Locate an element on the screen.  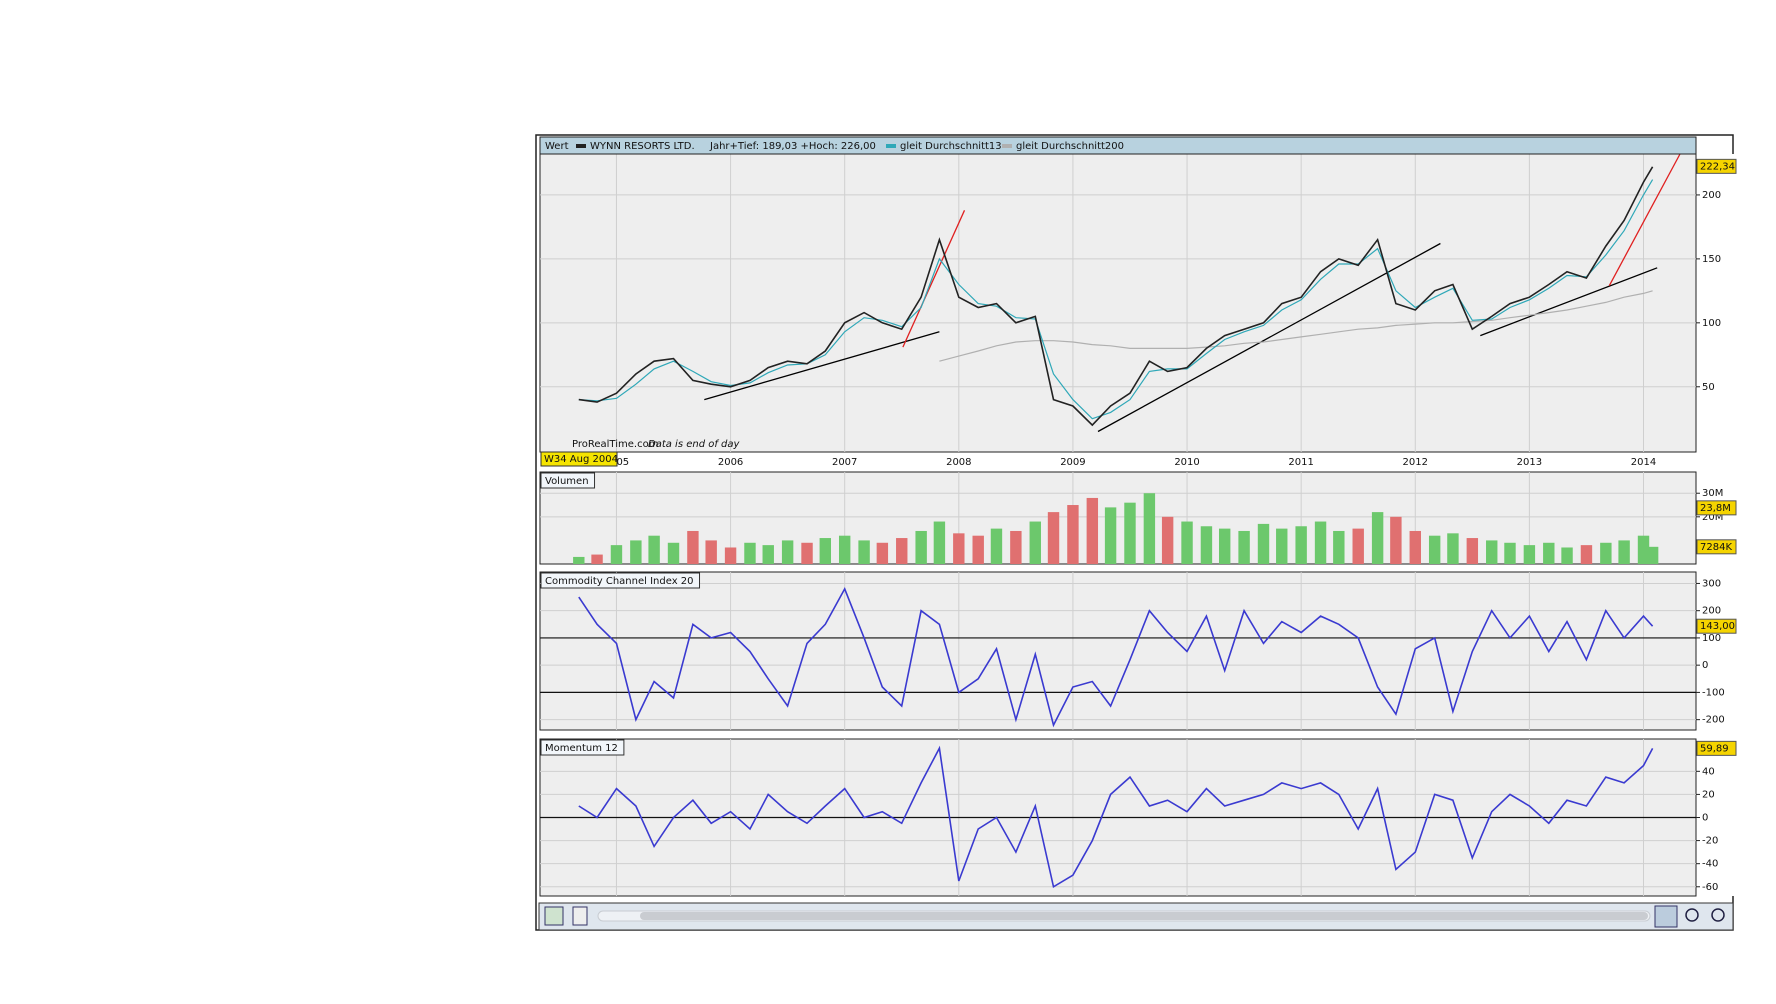
legend-label: gleit Durchschnitt200 is located at coordinates (1070, 146).